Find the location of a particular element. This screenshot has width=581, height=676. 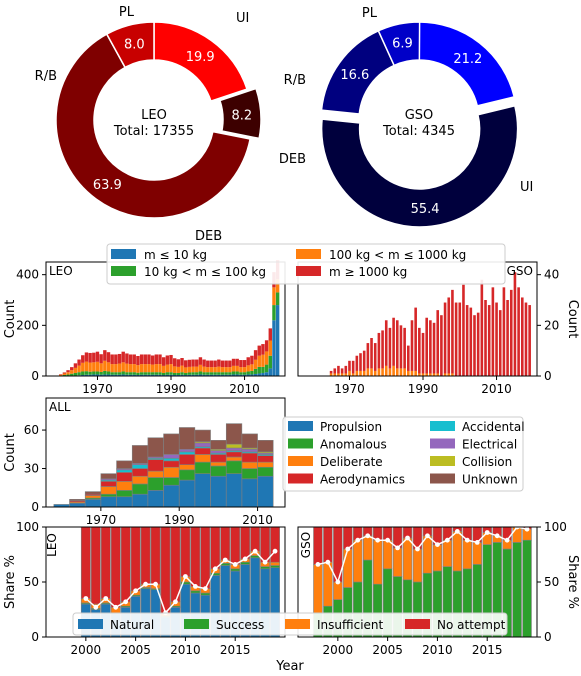

slice-category-label: PL is located at coordinates (127, 12).